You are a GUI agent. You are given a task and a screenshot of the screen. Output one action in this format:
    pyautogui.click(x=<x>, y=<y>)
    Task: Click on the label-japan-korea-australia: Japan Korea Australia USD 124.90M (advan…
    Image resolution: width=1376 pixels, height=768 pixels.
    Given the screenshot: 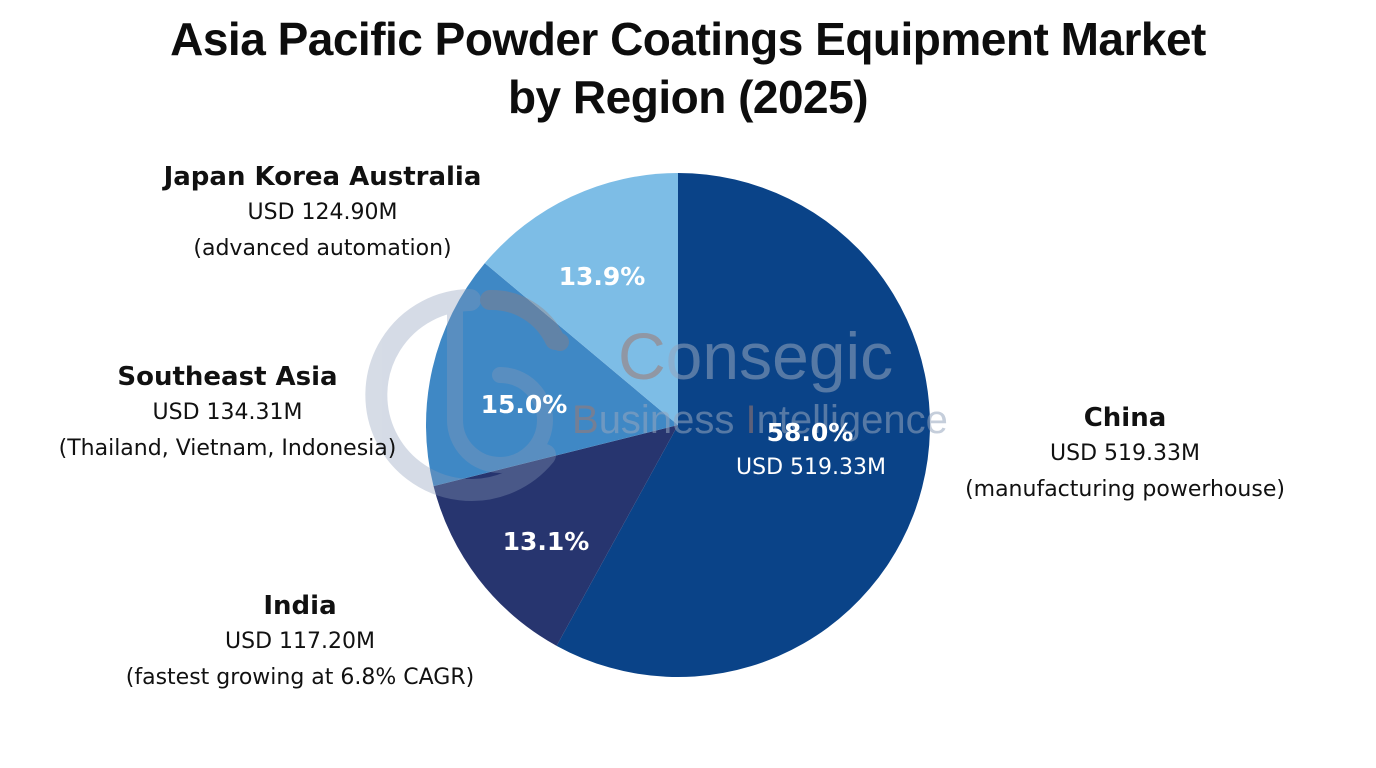 What is the action you would take?
    pyautogui.click(x=322, y=213)
    